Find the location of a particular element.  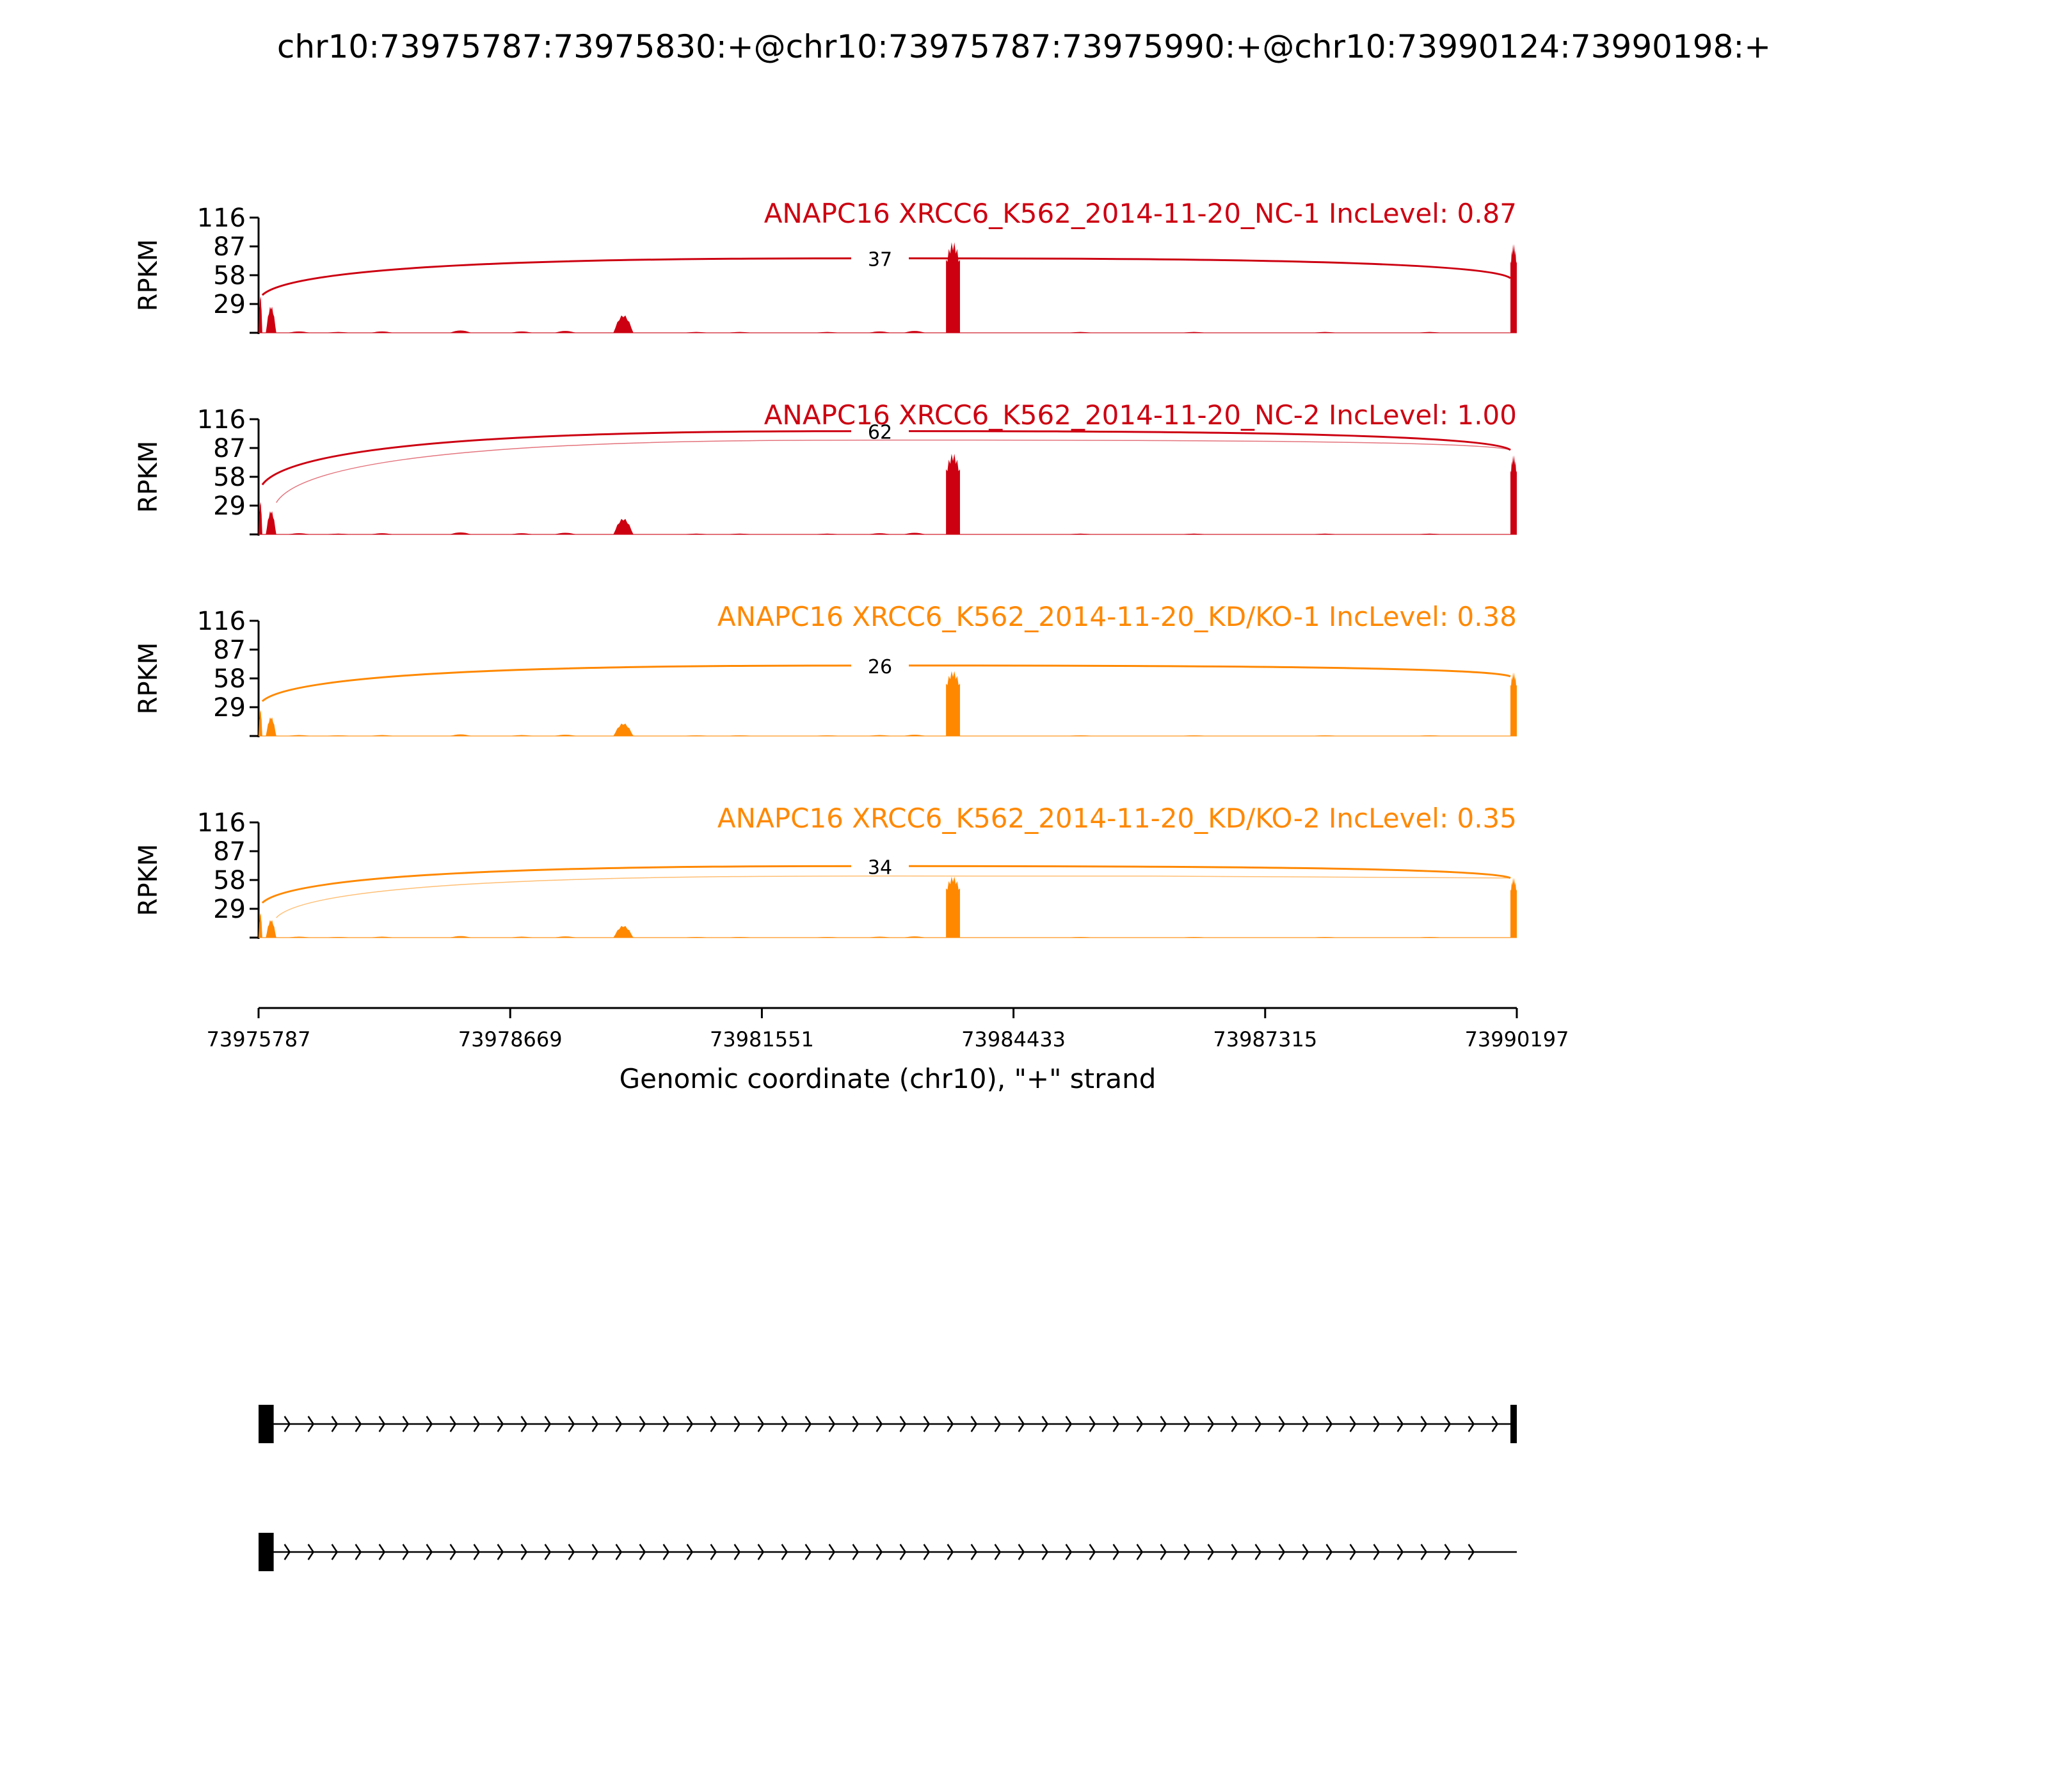

junction-count: 34 is located at coordinates (880, 867).